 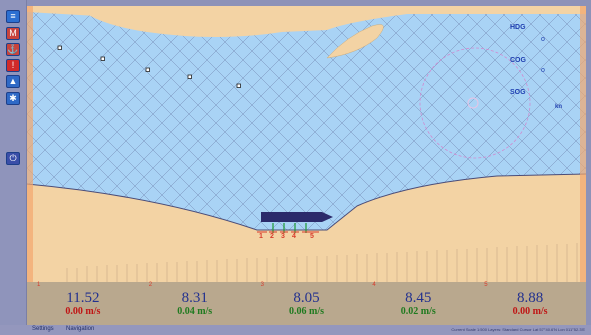 I want to click on navigation-menu: Navigation, so click(x=80, y=329).